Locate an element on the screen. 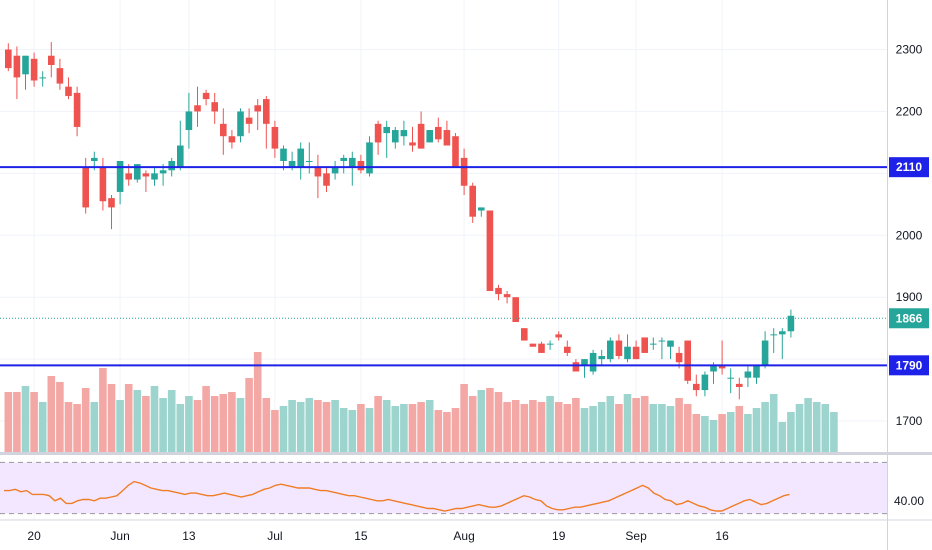 The image size is (932, 550). price-axis-tick: 1700 is located at coordinates (909, 421).